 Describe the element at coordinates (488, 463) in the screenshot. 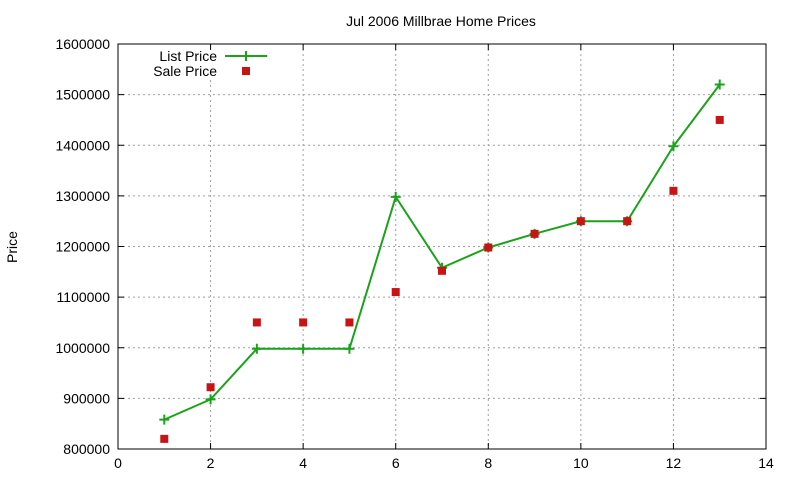

I see `x-tick-label: 8` at that location.